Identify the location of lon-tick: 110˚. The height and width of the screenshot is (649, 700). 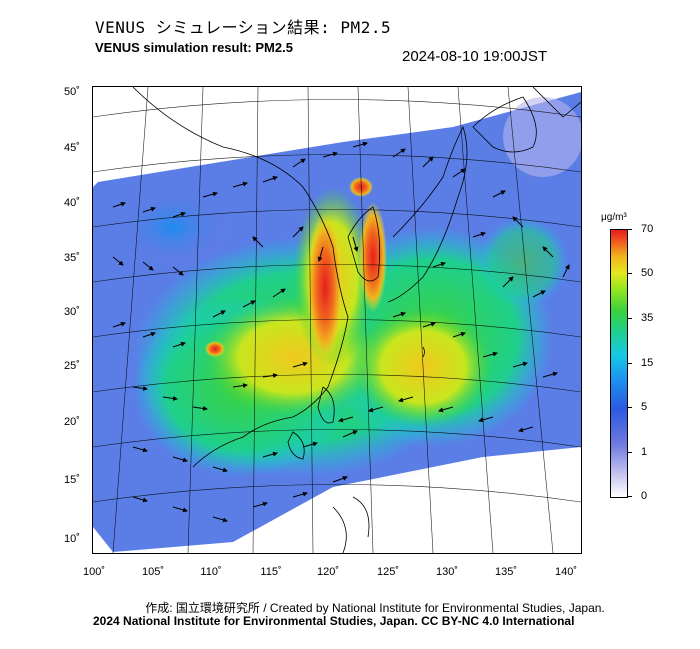
(211, 572).